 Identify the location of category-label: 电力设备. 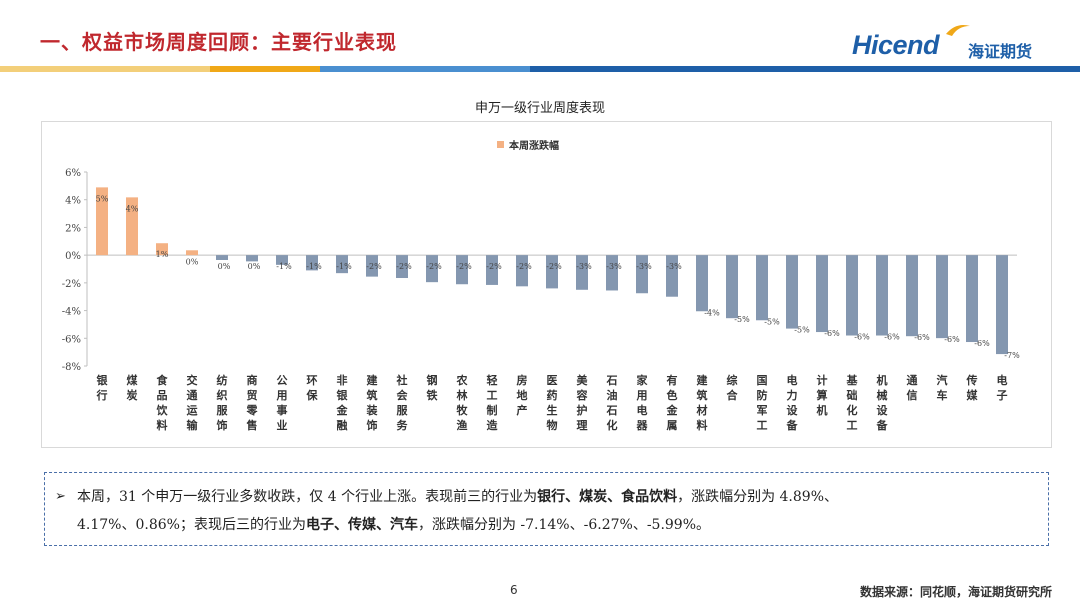
(792, 402).